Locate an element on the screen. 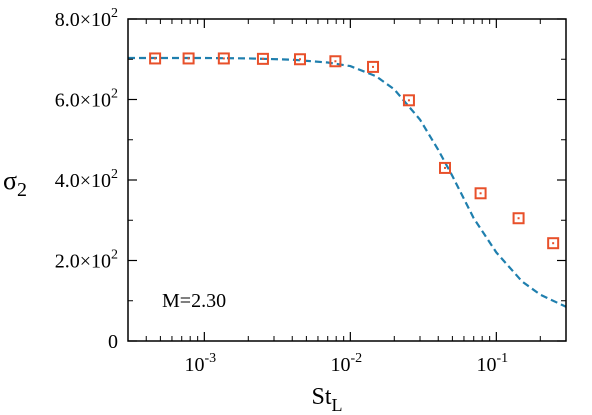 The height and width of the screenshot is (415, 592). x-tick-label: 10⁻² is located at coordinates (347, 363).